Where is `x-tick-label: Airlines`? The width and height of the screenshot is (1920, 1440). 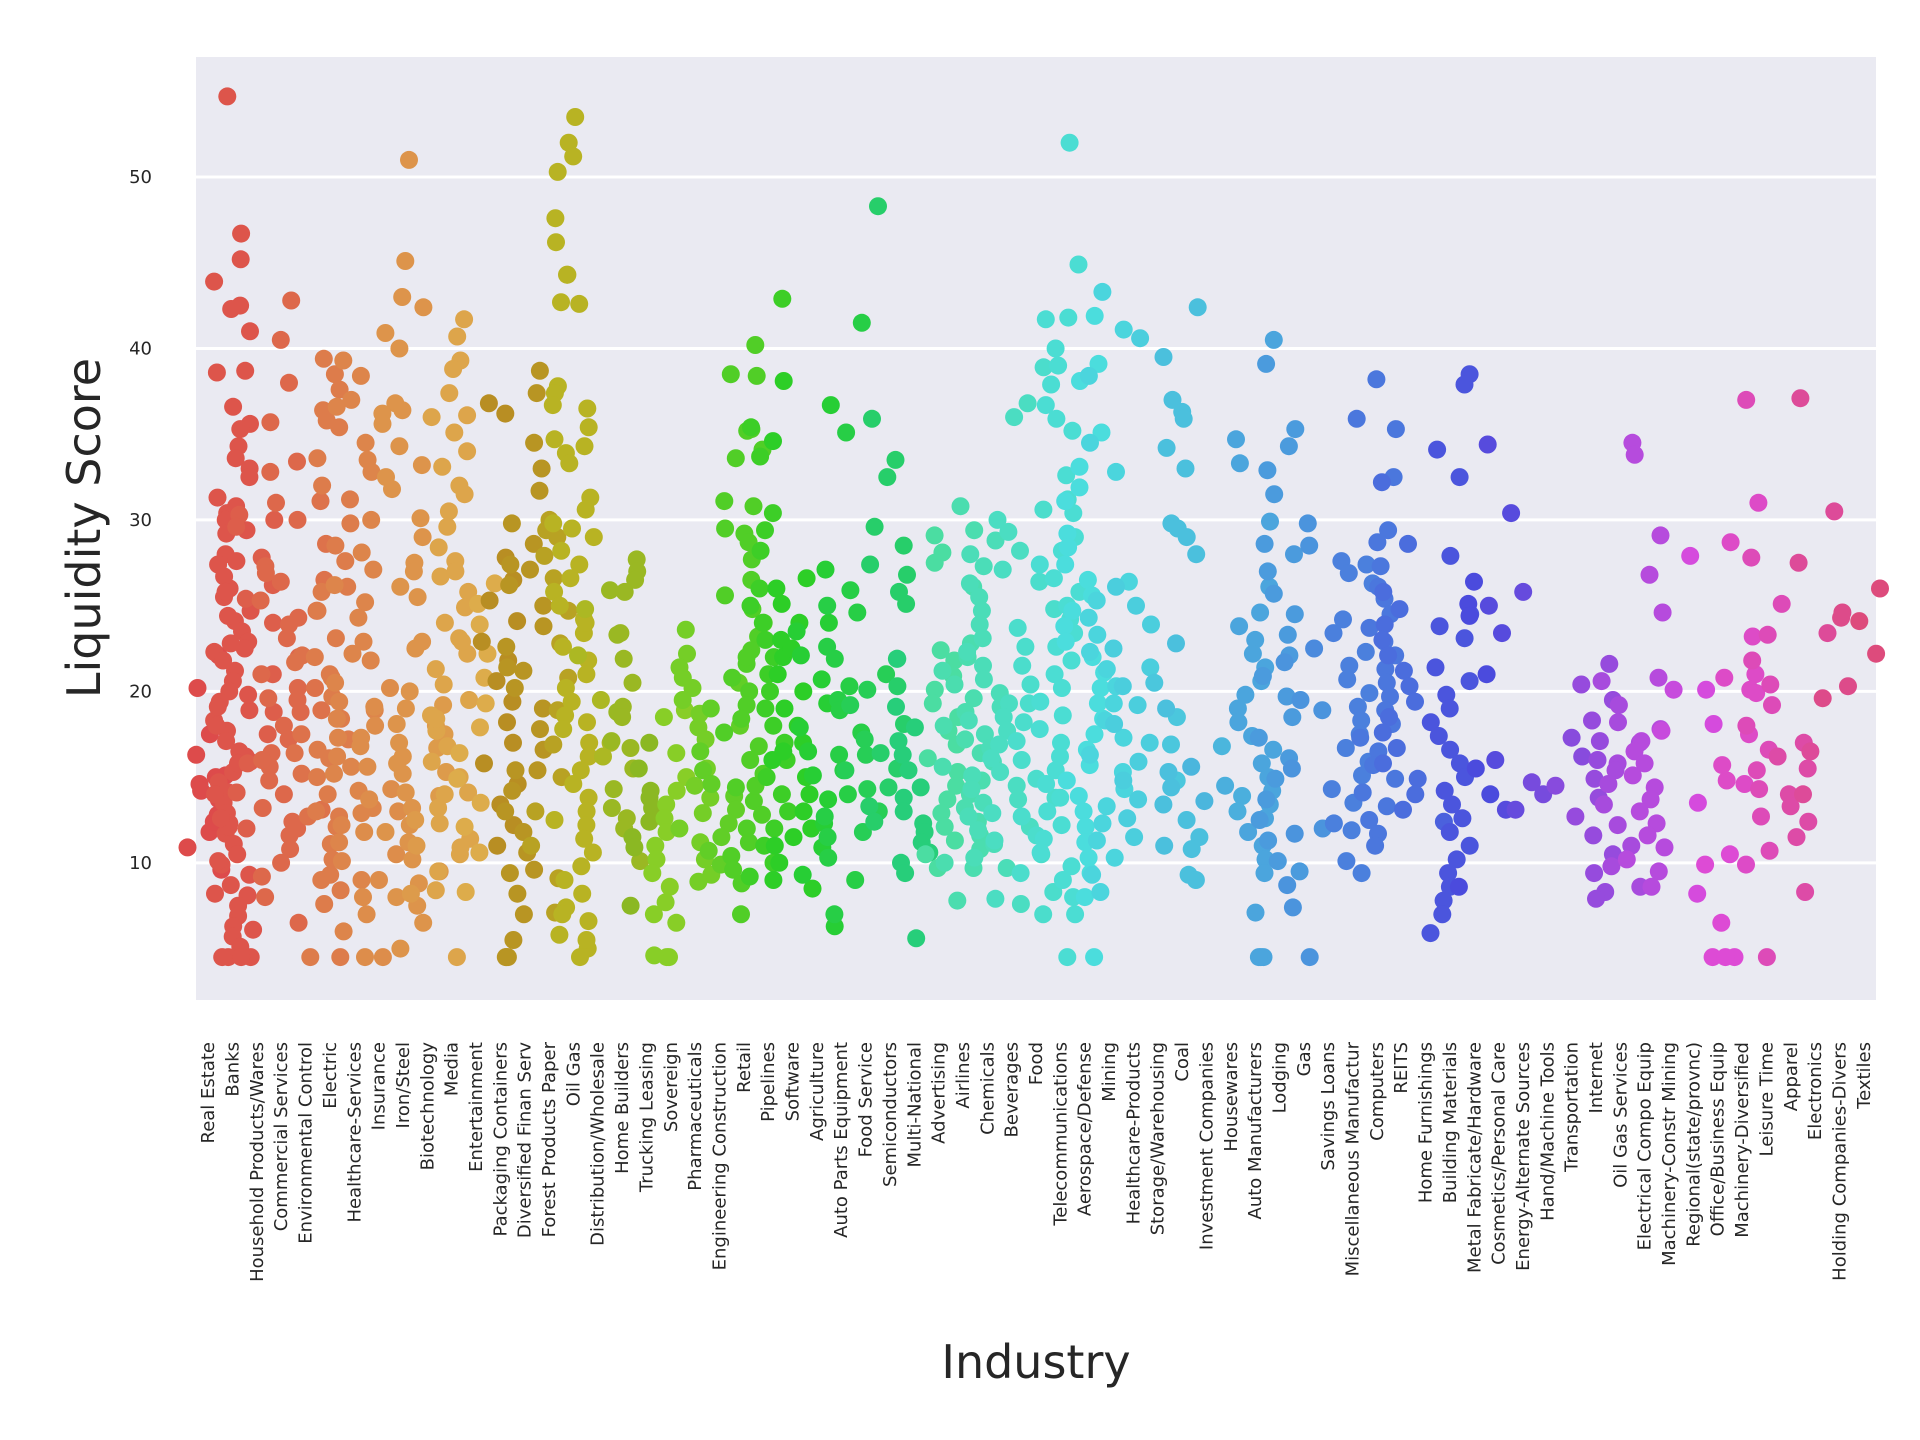
x-tick-label: Airlines is located at coordinates (963, 1075).